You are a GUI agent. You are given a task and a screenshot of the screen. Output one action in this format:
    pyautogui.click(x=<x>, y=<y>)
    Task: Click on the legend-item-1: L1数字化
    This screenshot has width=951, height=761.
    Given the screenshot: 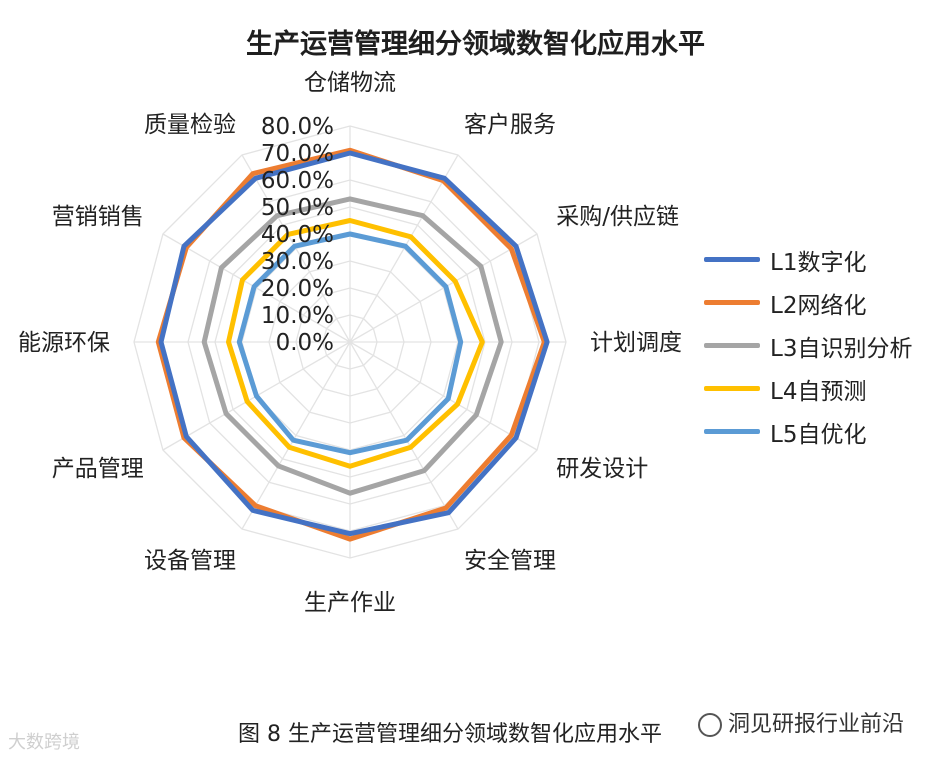 What is the action you would take?
    pyautogui.click(x=808, y=259)
    